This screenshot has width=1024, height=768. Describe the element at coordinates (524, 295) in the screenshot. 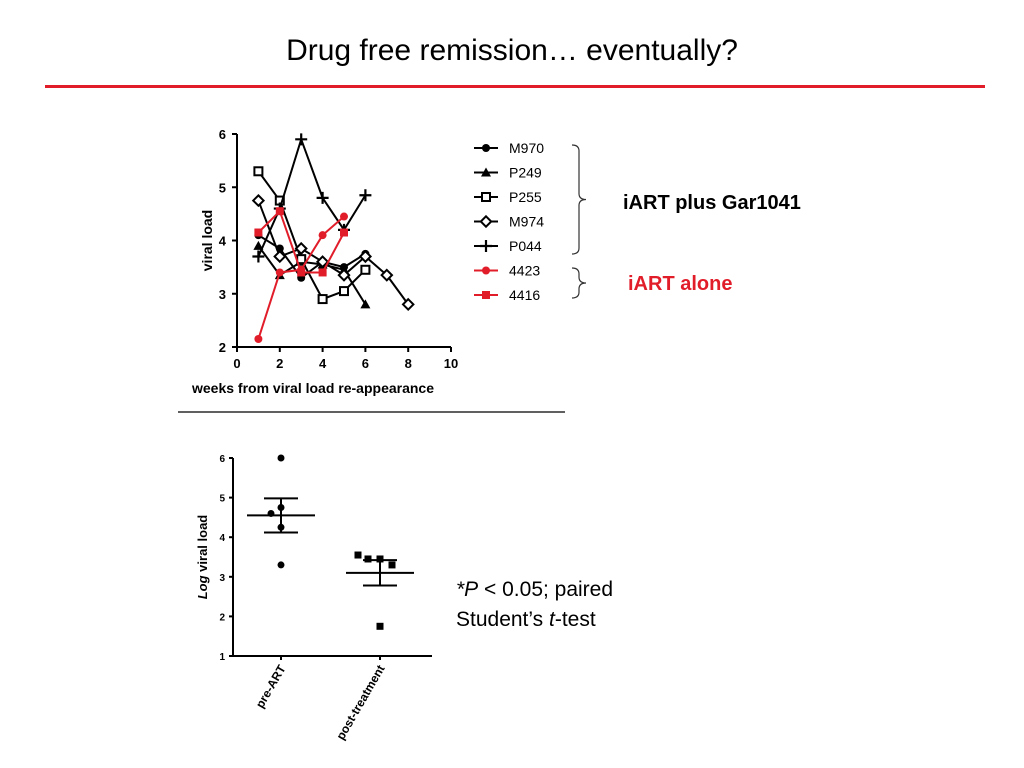

I see `legend-label: 4416` at that location.